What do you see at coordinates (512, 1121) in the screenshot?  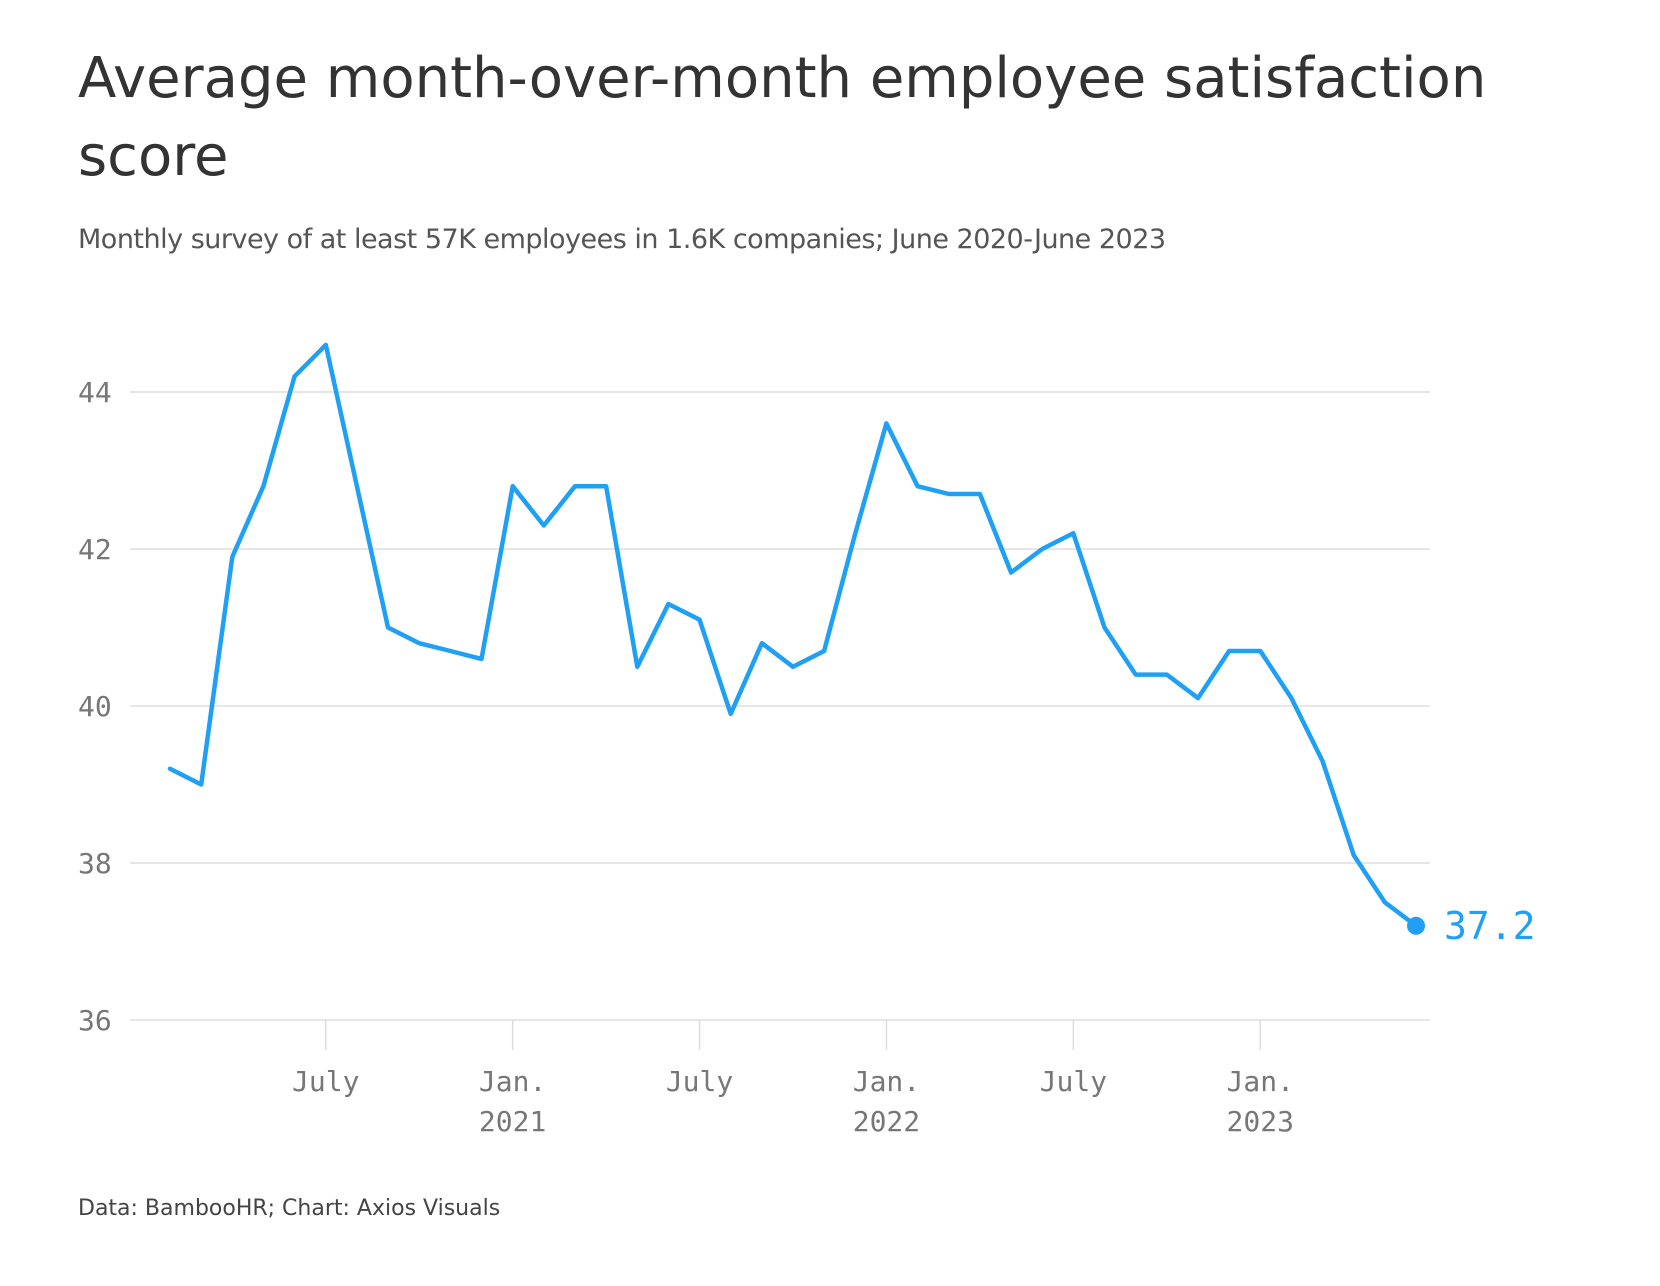 I see `x-tick-year-label: 2021` at bounding box center [512, 1121].